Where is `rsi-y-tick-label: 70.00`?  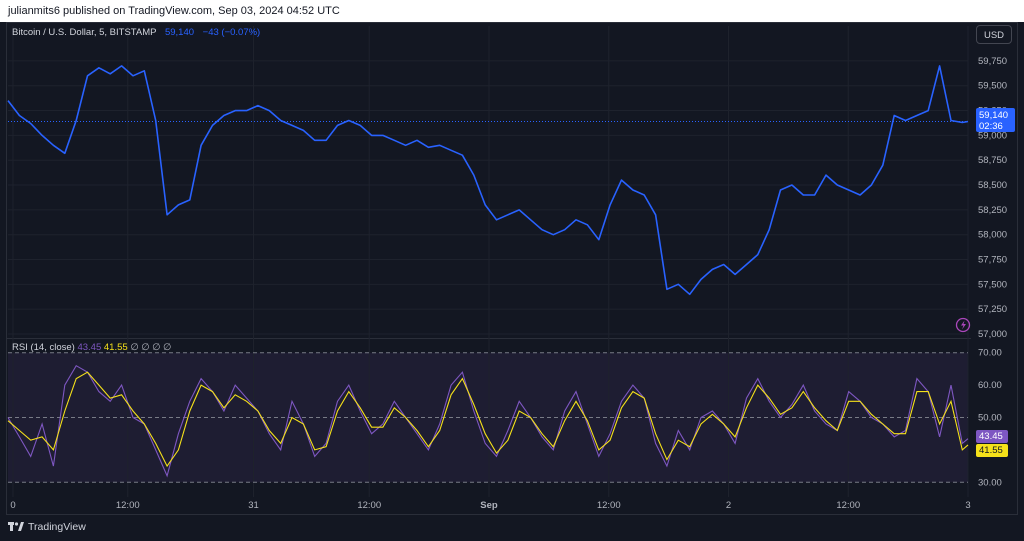
rsi-y-tick-label: 70.00 is located at coordinates (990, 353).